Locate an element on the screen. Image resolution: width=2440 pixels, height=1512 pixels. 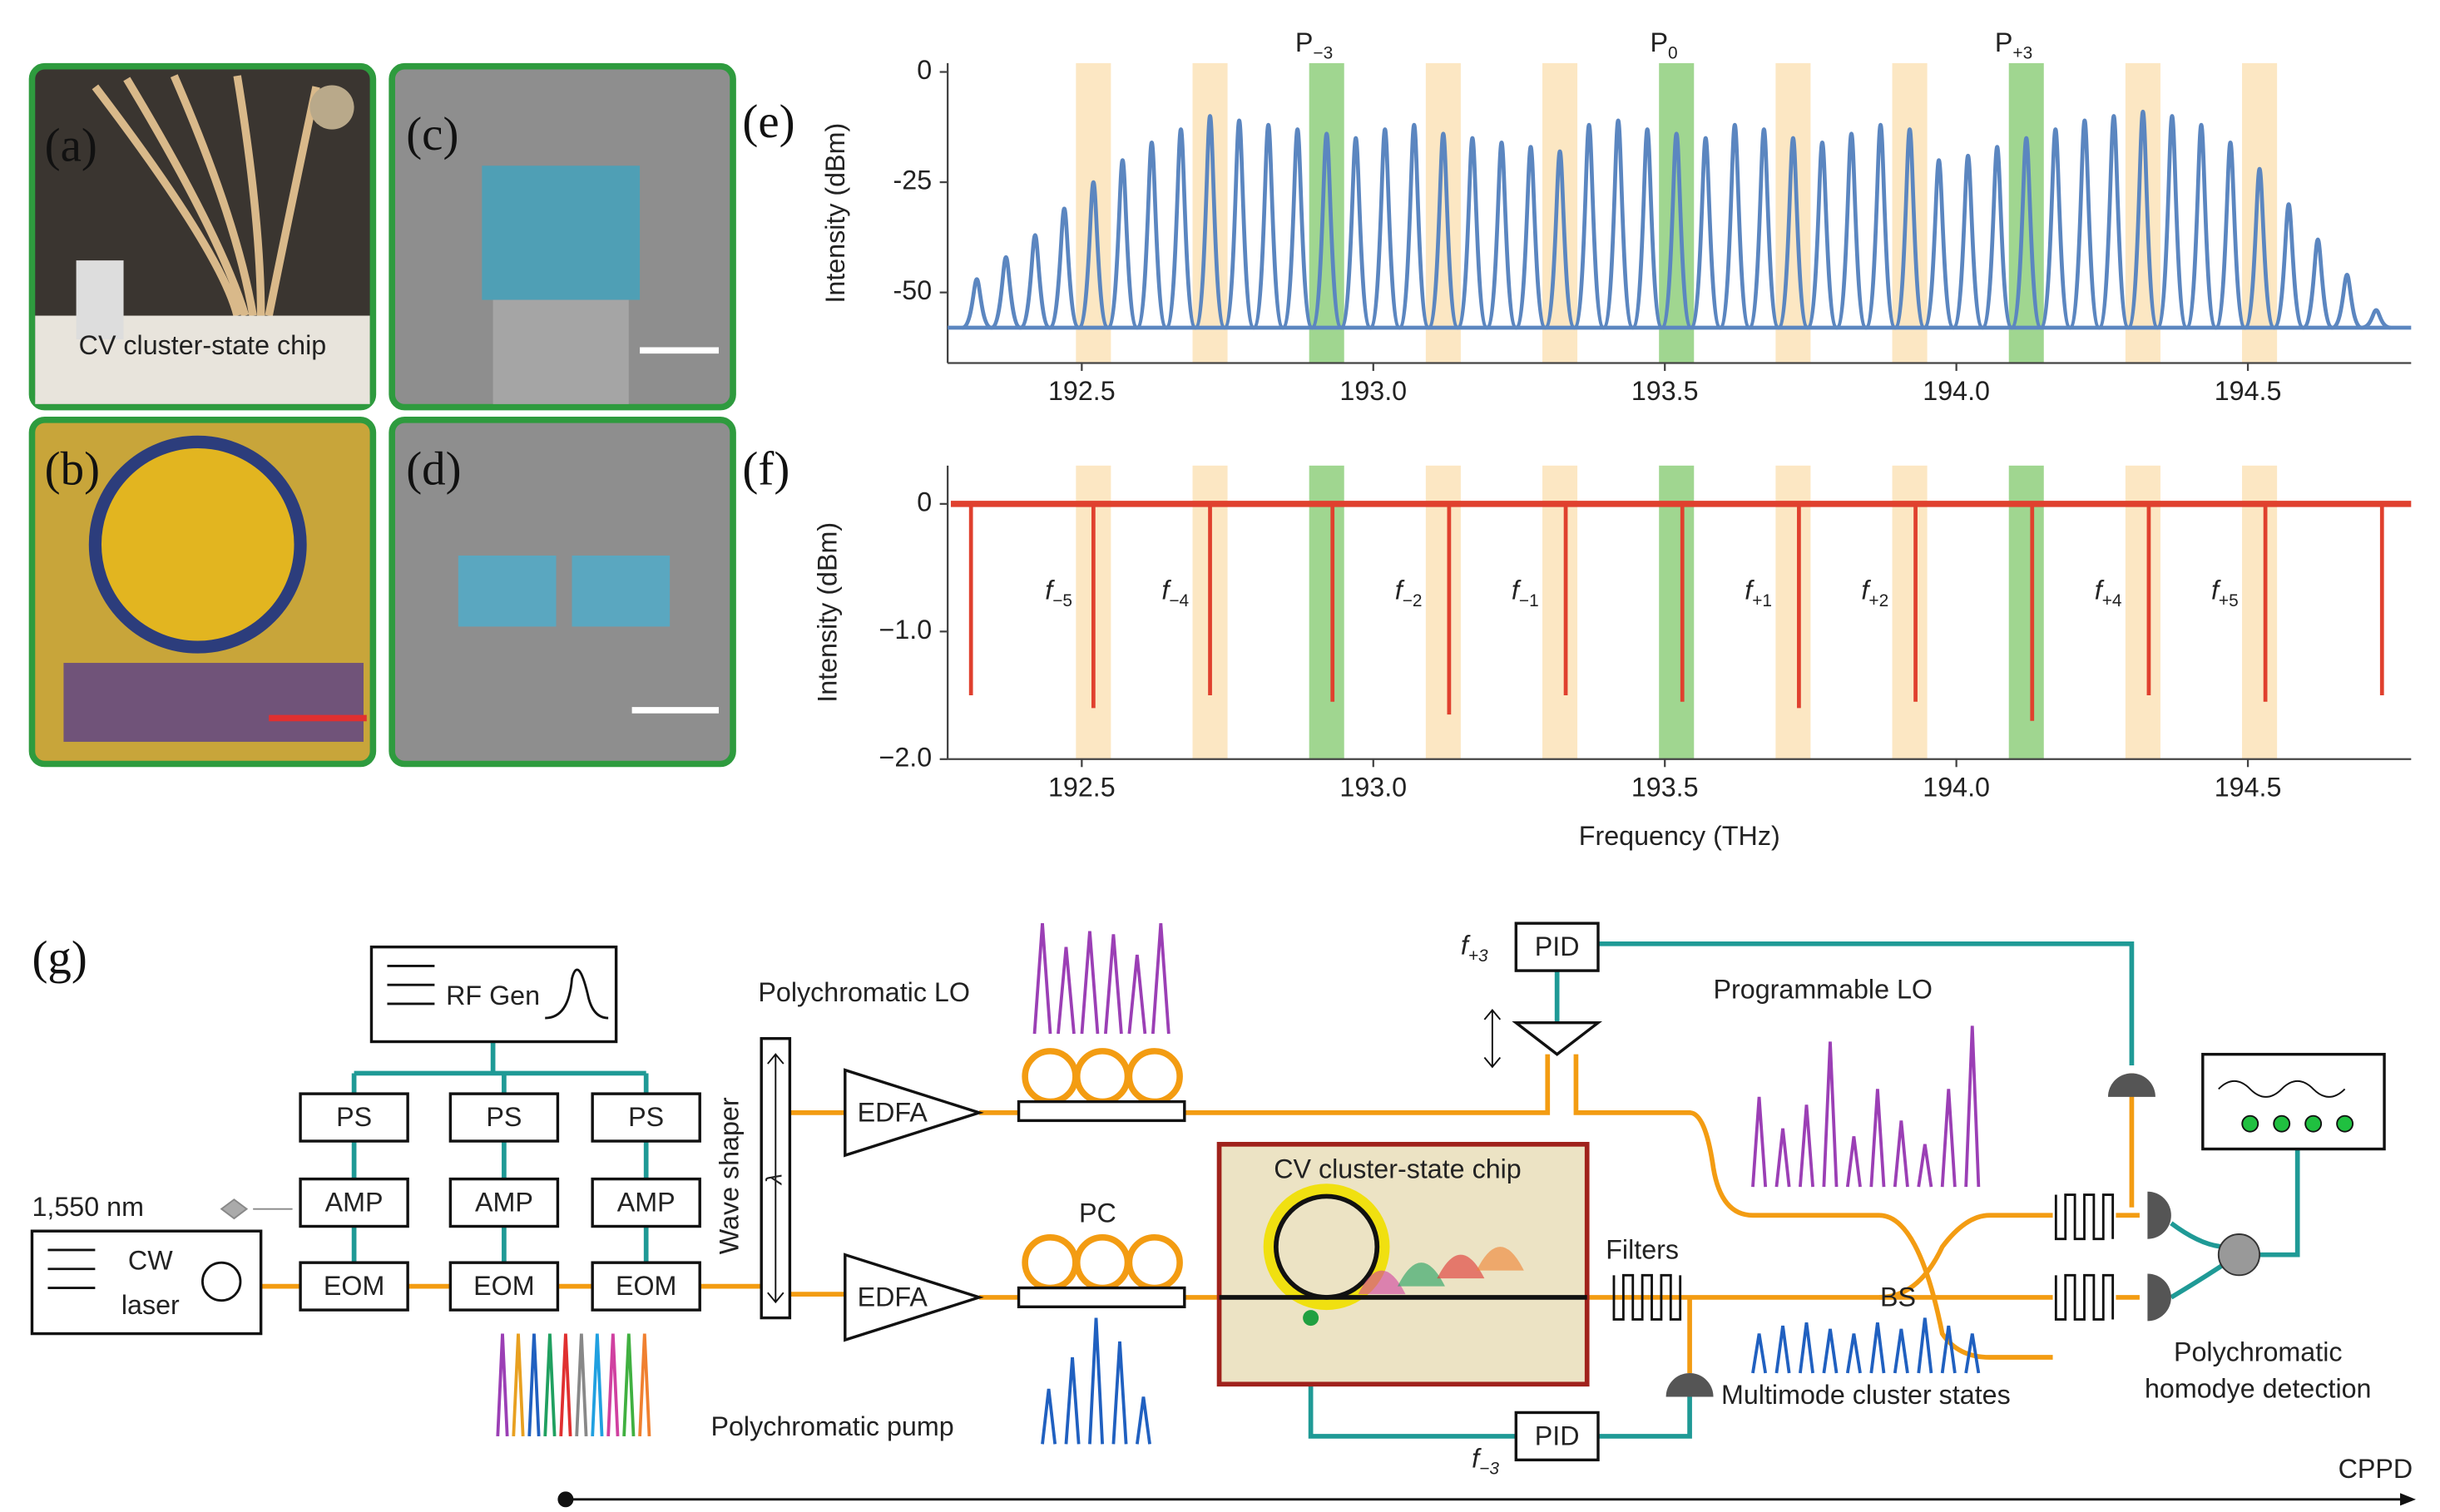
photo-caption: CV cluster-state chip is located at coordinates (203, 345).